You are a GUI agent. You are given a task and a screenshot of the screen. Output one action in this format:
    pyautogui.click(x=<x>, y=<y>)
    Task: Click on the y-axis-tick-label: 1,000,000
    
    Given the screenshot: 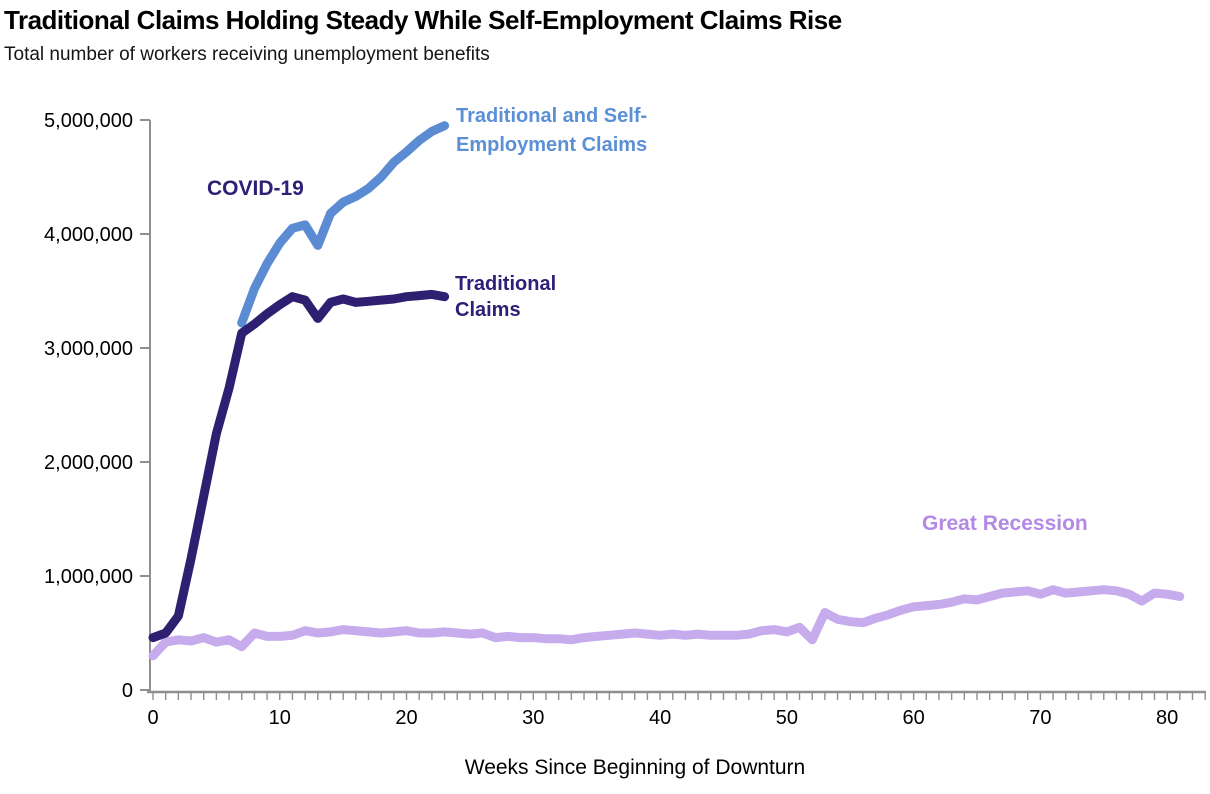 What is the action you would take?
    pyautogui.click(x=88, y=577)
    